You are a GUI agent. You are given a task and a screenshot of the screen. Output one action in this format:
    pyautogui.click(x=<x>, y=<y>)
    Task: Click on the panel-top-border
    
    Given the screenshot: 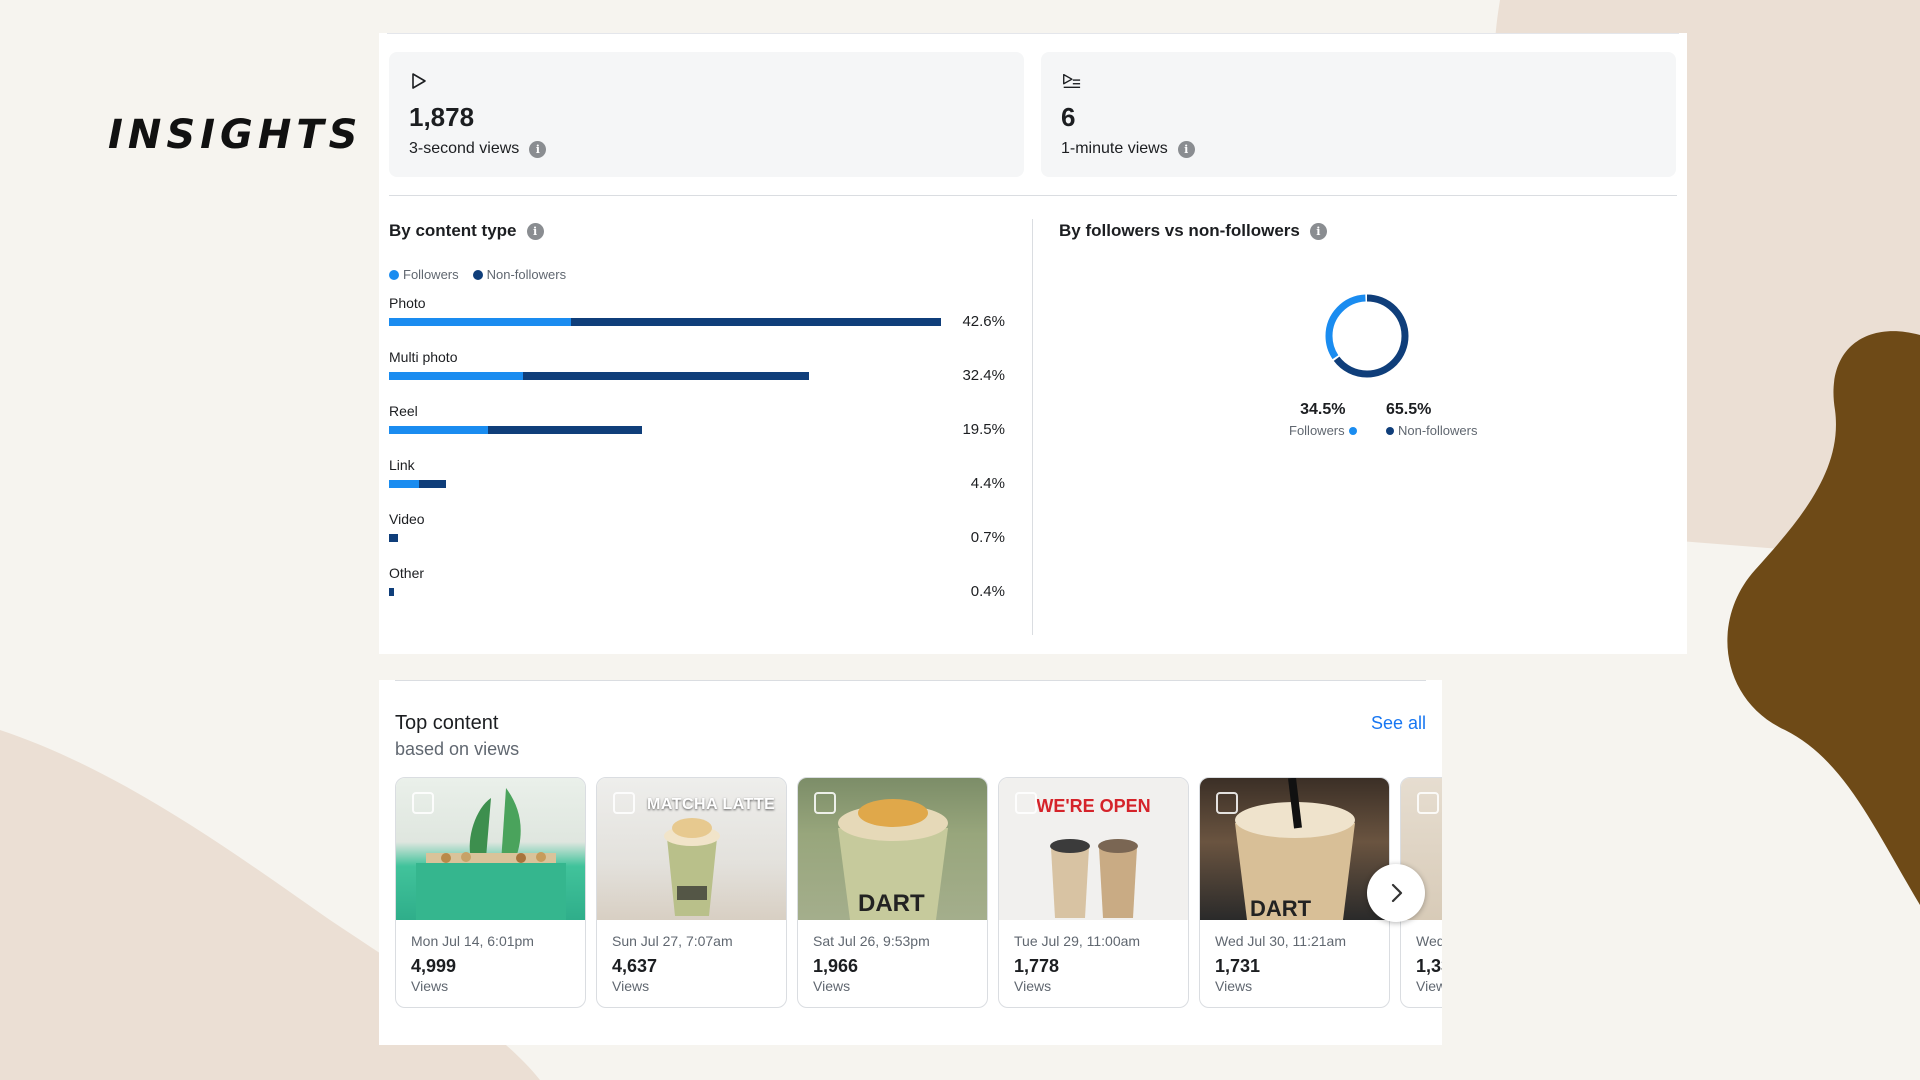 What is the action you would take?
    pyautogui.click(x=1033, y=33)
    